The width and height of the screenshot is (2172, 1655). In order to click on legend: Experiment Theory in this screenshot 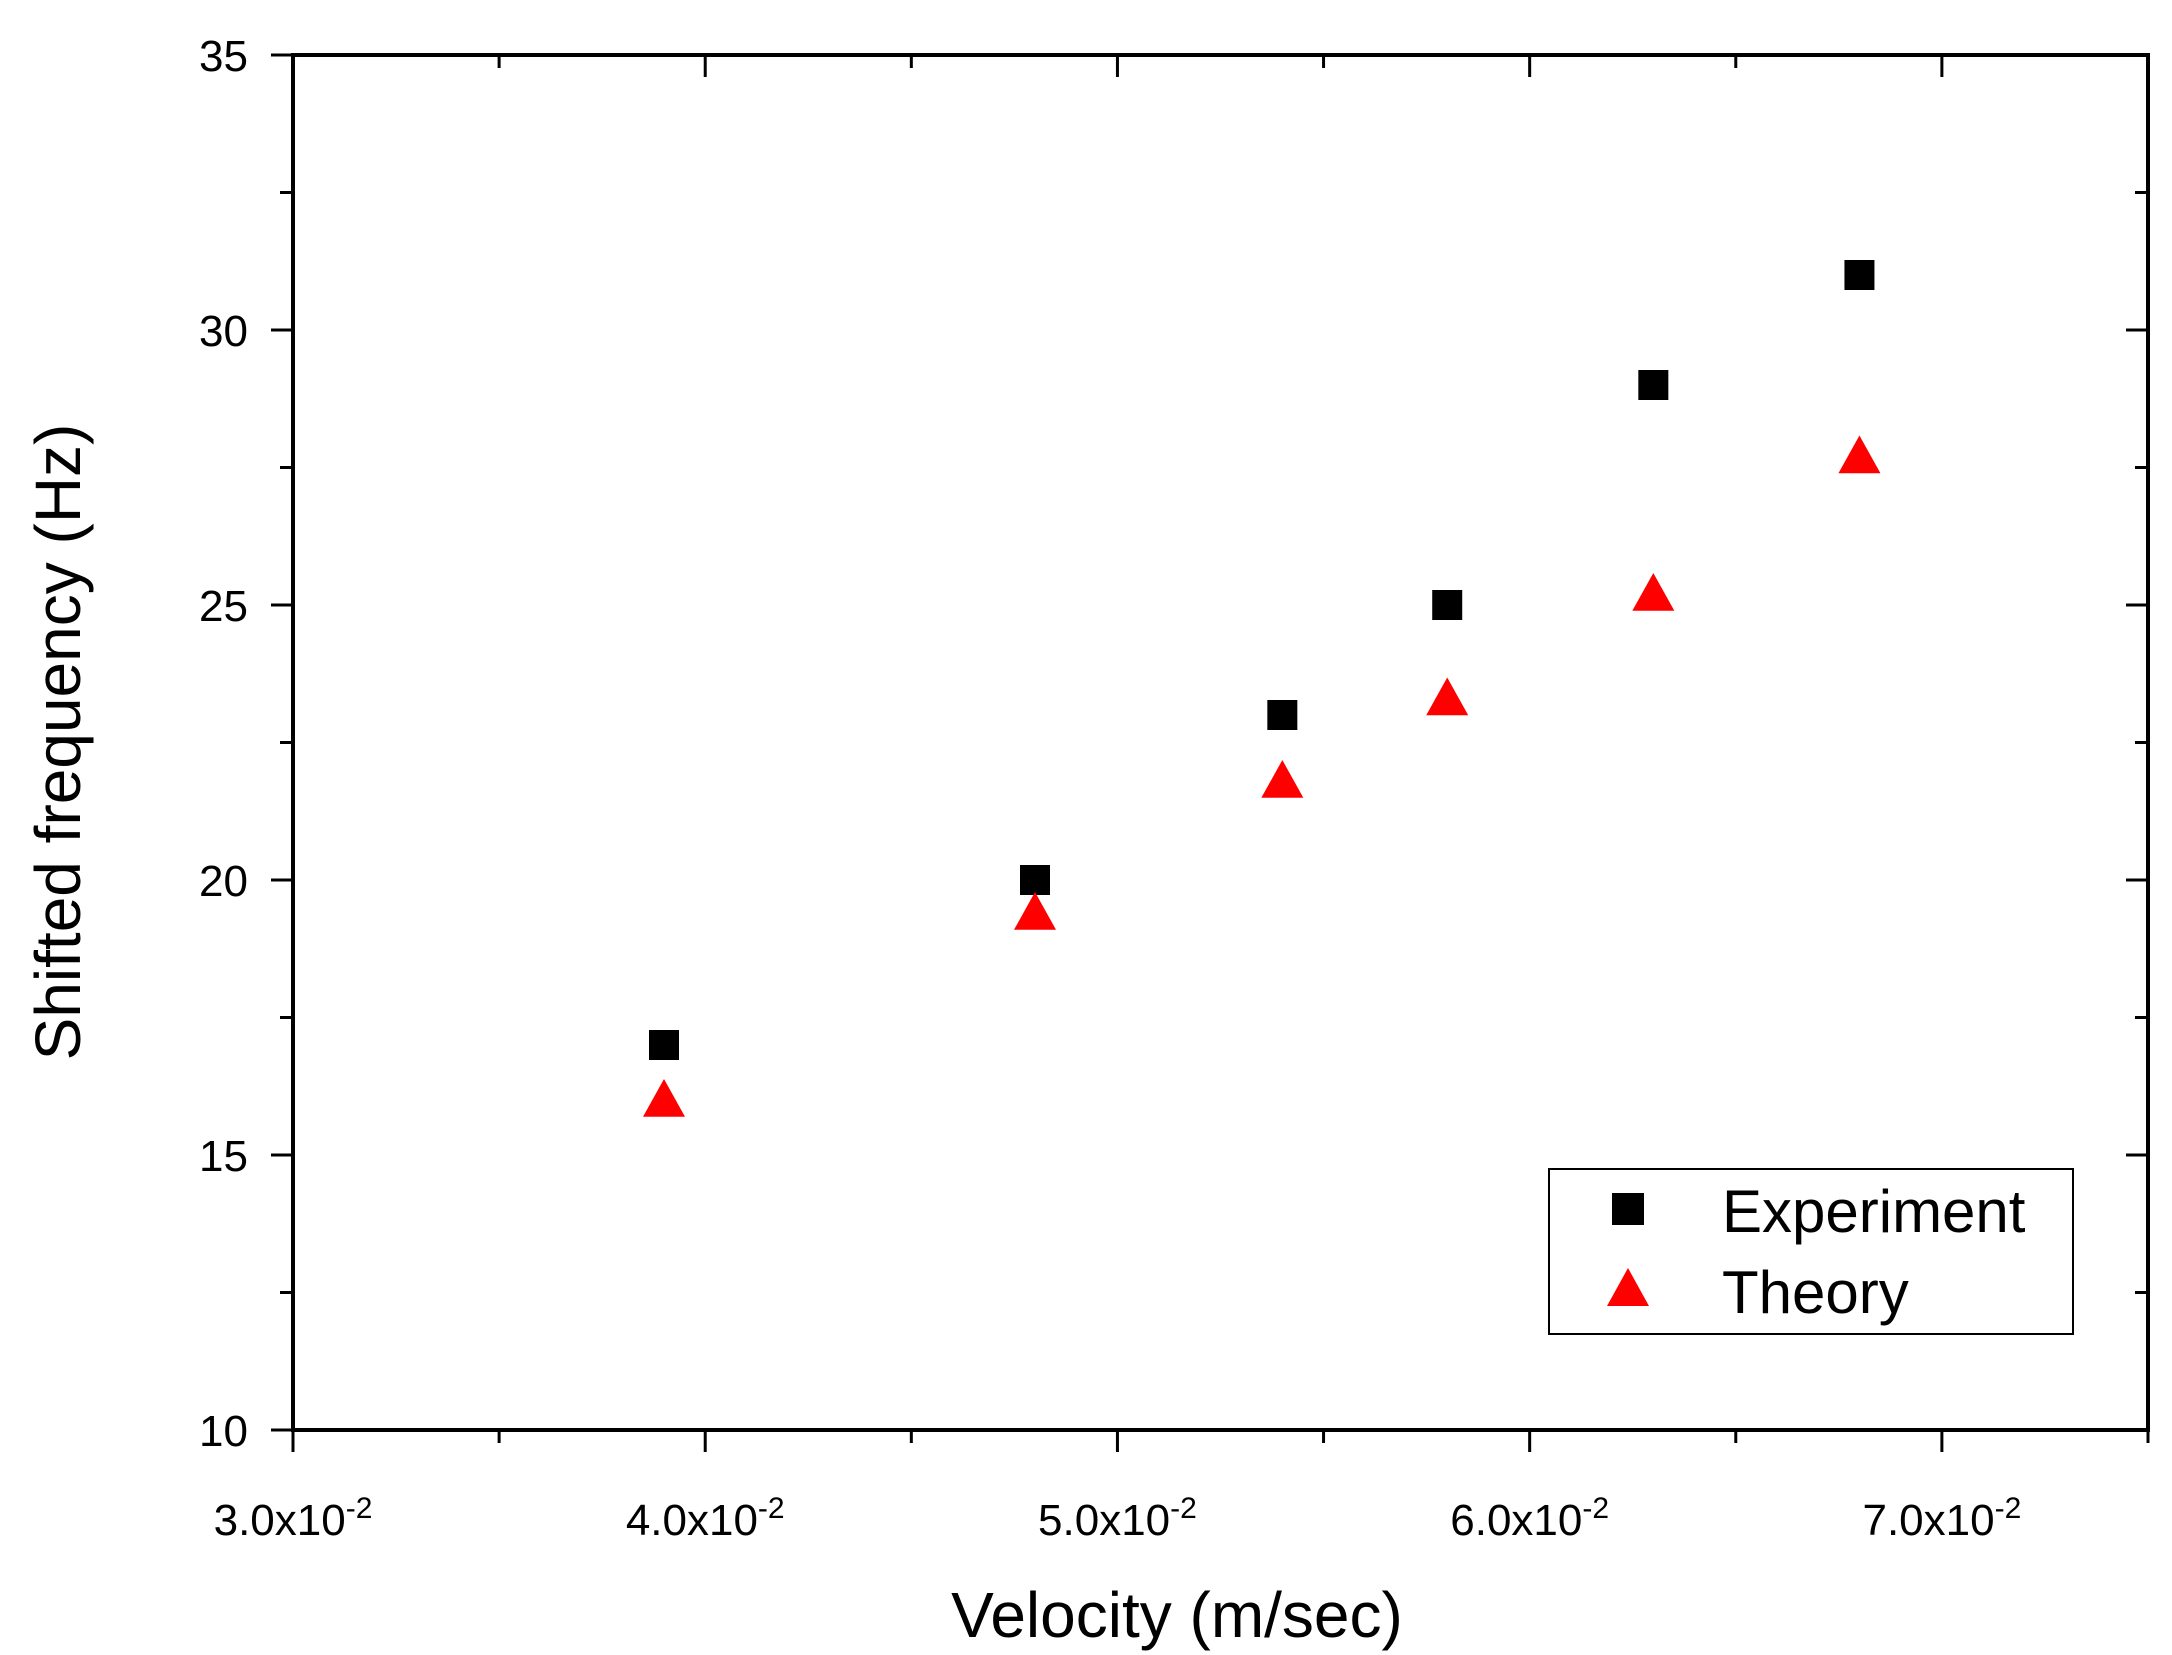, I will do `click(1811, 1251)`.